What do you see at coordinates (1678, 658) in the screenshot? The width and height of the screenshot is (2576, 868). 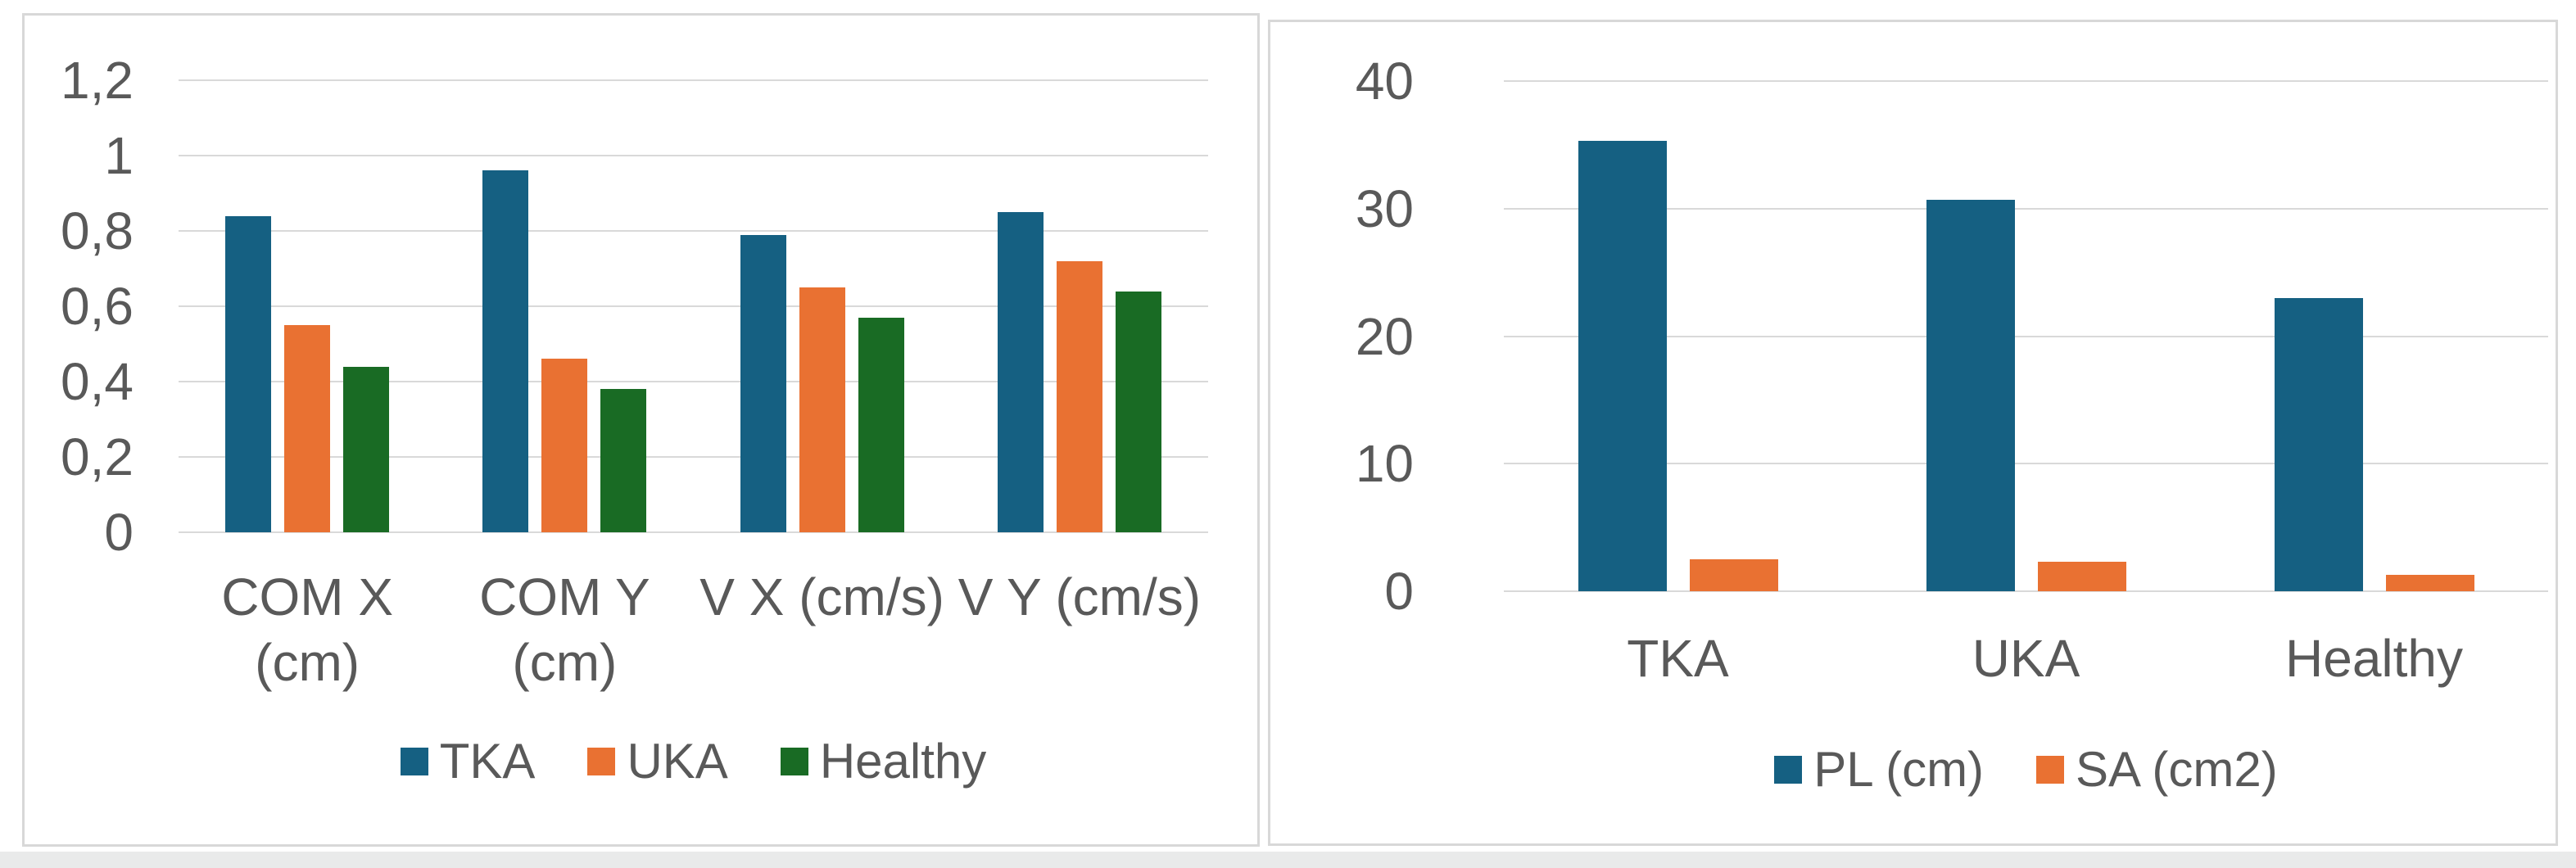 I see `x-axis-category-label: TKA` at bounding box center [1678, 658].